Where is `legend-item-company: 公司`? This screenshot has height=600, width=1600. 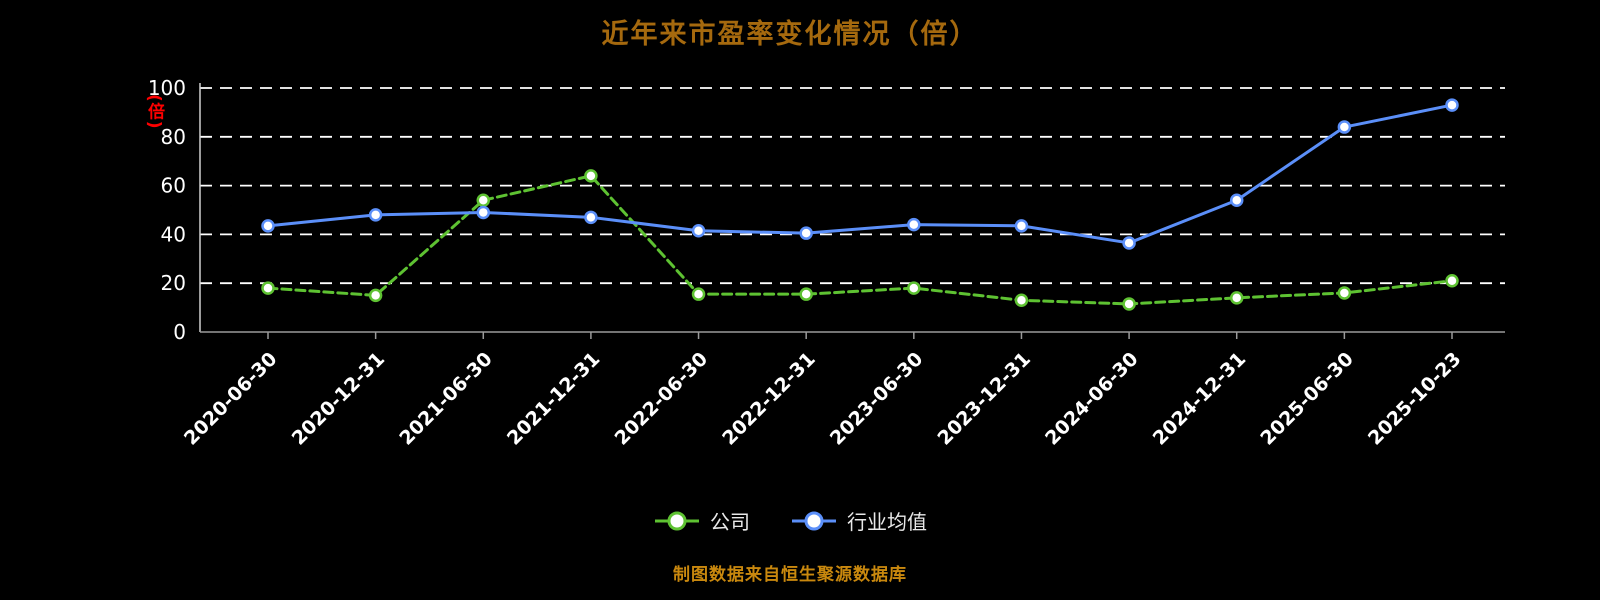
legend-item-company: 公司 is located at coordinates (701, 520).